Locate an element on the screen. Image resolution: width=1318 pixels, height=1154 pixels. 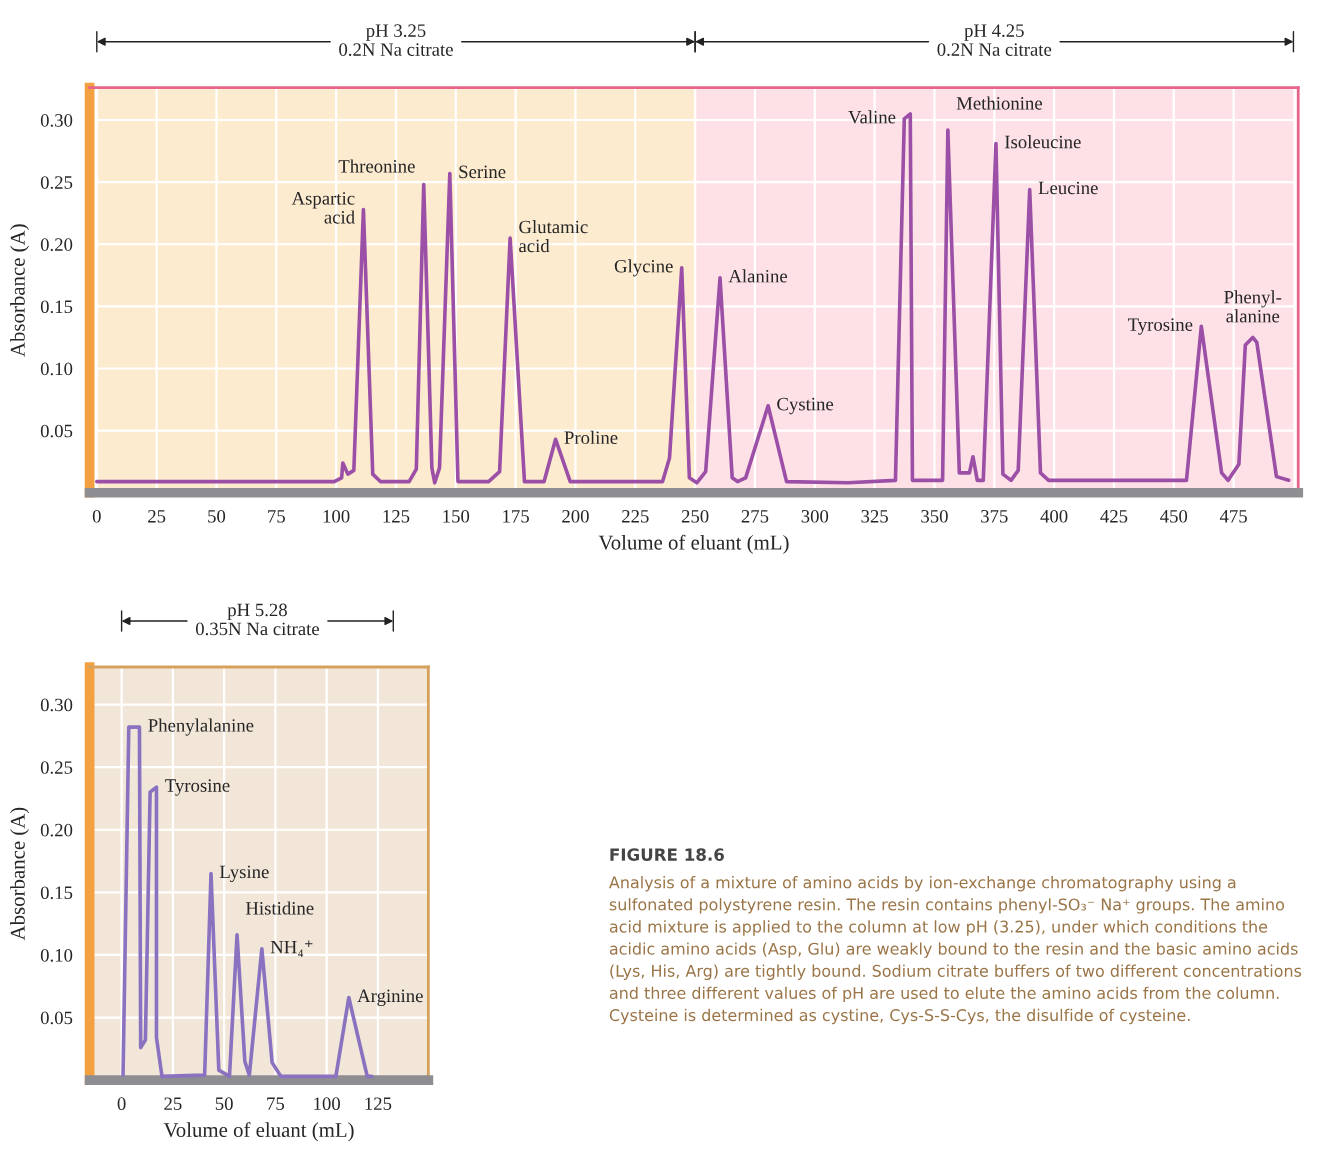
x-tick-label: 250 is located at coordinates (695, 516).